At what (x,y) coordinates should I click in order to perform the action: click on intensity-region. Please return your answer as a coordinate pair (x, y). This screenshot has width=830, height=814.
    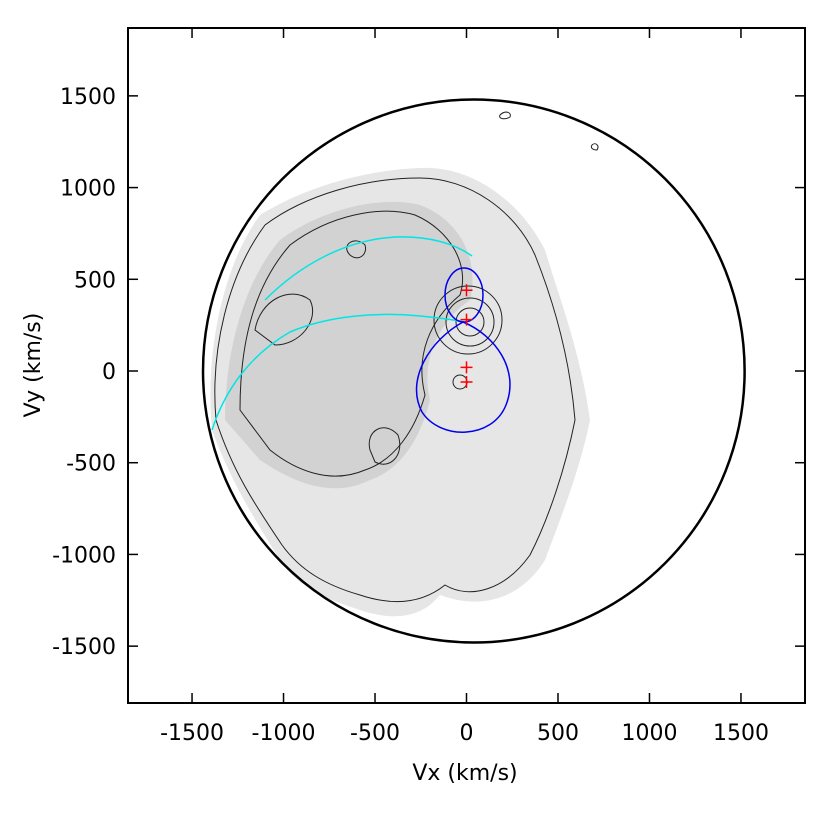
    Looking at the image, I should click on (349, 345).